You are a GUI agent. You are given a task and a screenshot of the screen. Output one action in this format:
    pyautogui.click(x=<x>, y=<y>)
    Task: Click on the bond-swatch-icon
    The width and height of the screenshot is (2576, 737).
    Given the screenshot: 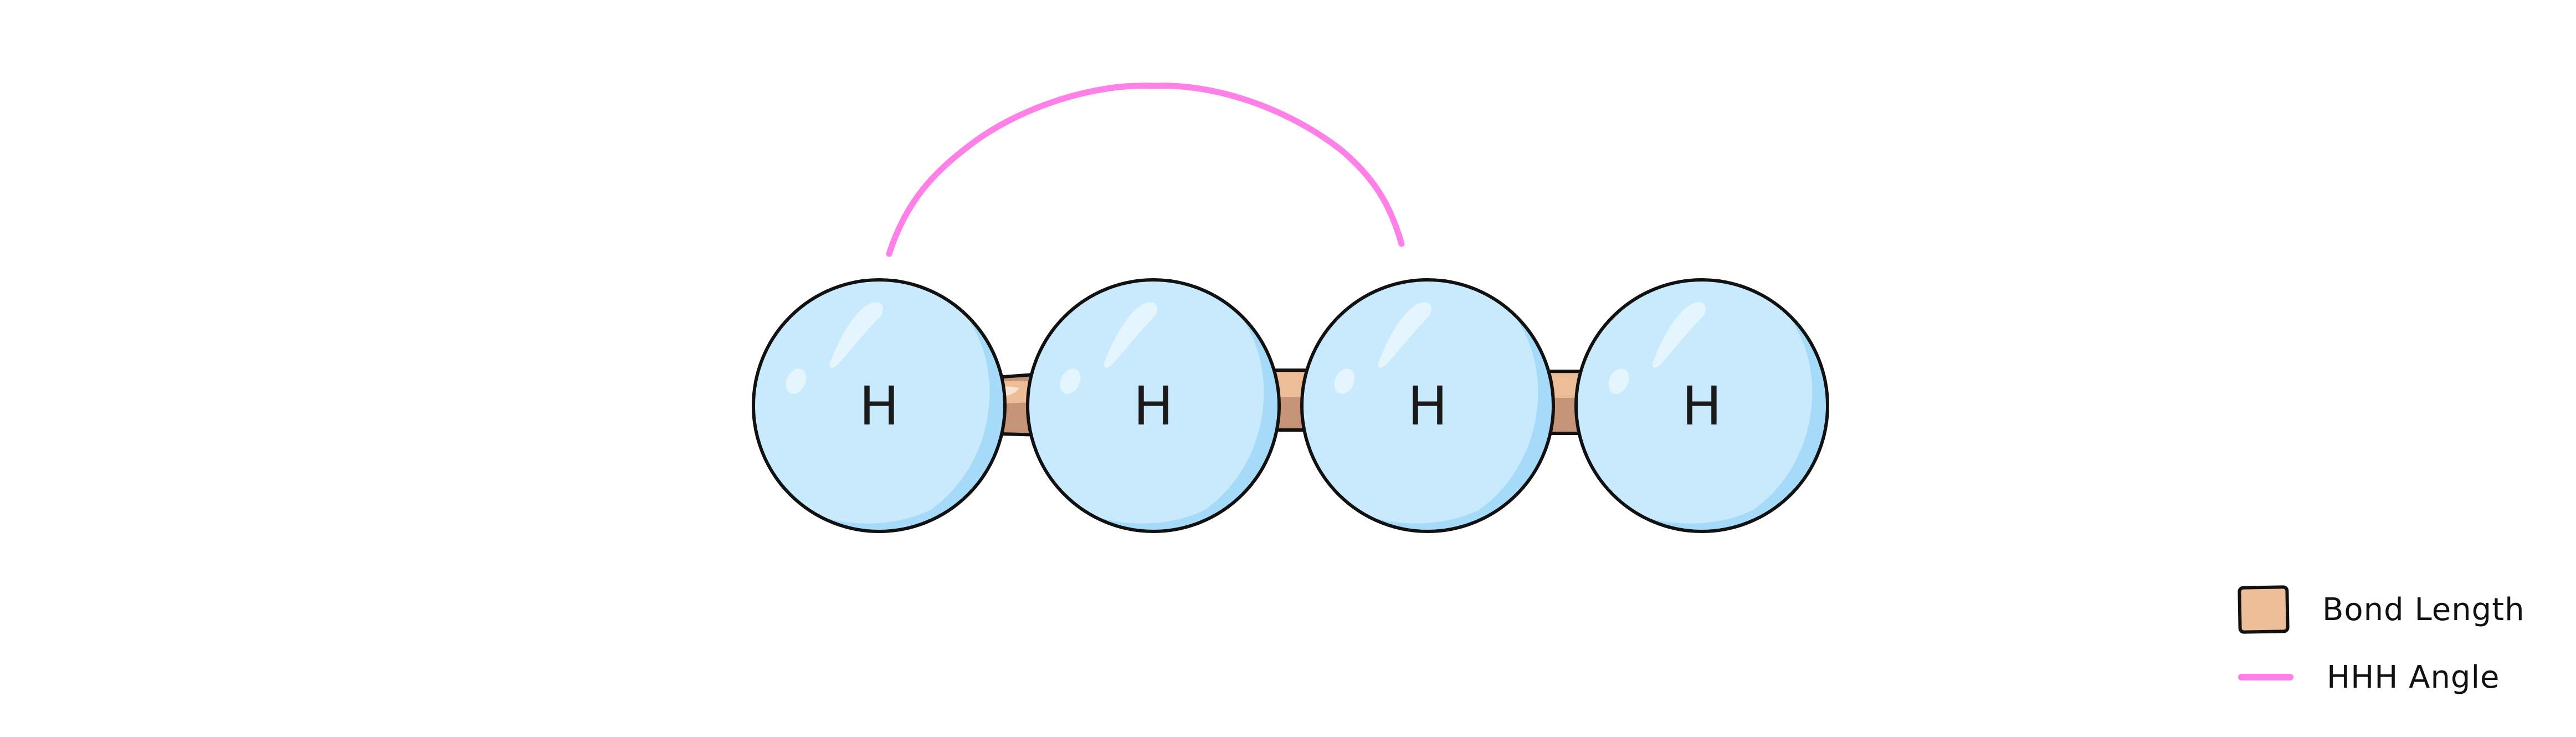 What is the action you would take?
    pyautogui.click(x=2264, y=609)
    